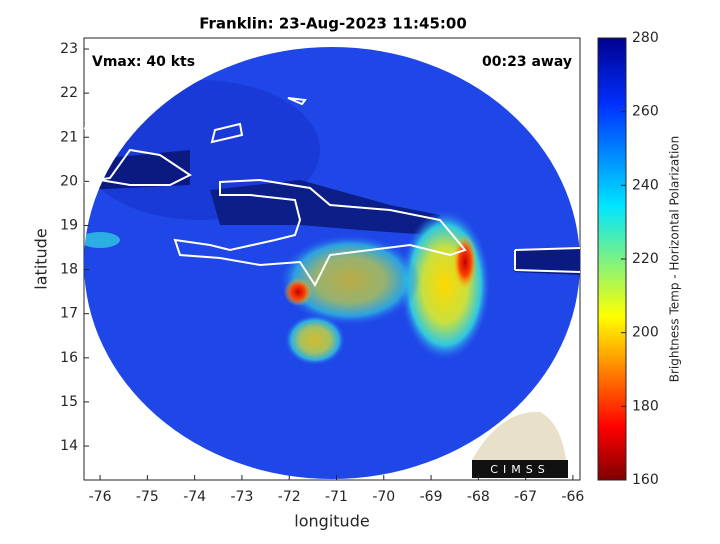  Describe the element at coordinates (645, 259) in the screenshot. I see `colorbar-tick-label: 220` at that location.